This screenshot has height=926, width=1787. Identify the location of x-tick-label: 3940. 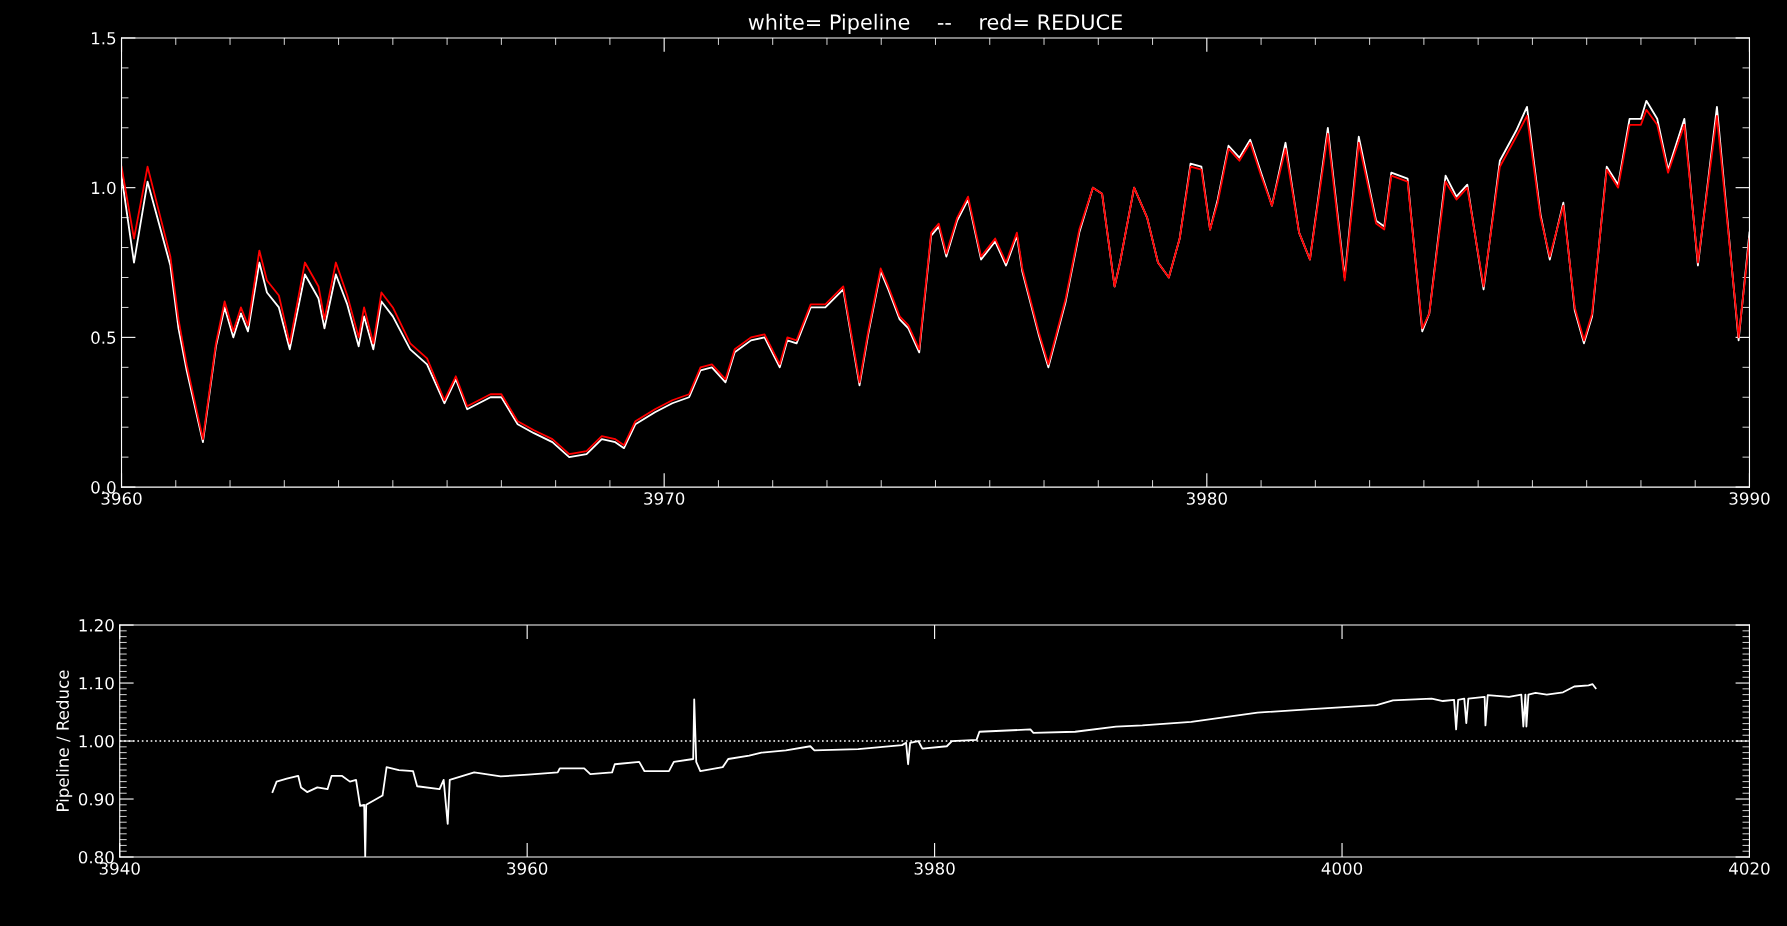
(119, 868).